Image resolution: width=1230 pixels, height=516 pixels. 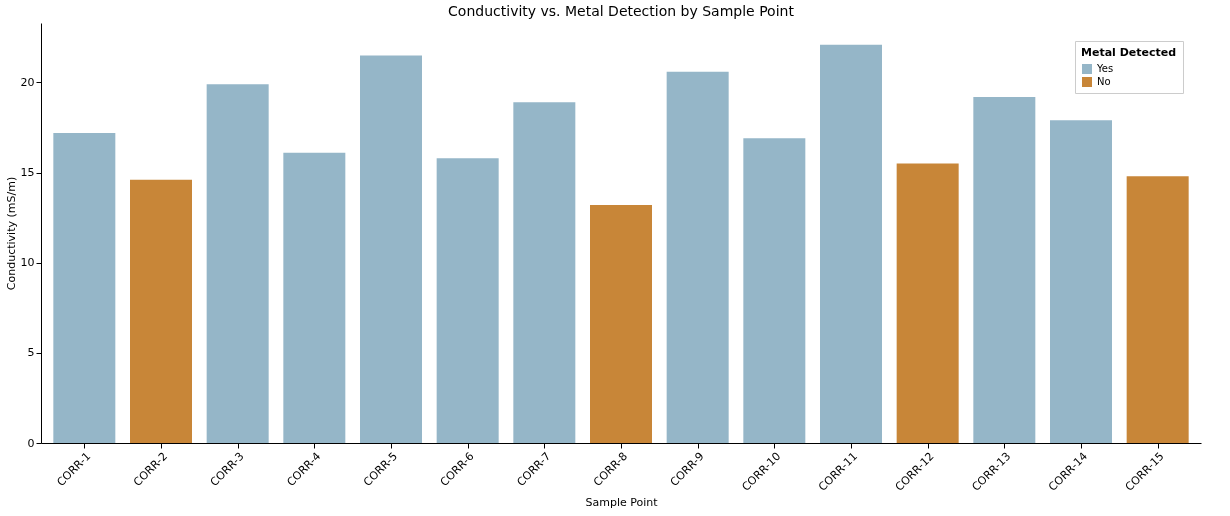 What do you see at coordinates (31, 443) in the screenshot?
I see `y-tick-label: 0` at bounding box center [31, 443].